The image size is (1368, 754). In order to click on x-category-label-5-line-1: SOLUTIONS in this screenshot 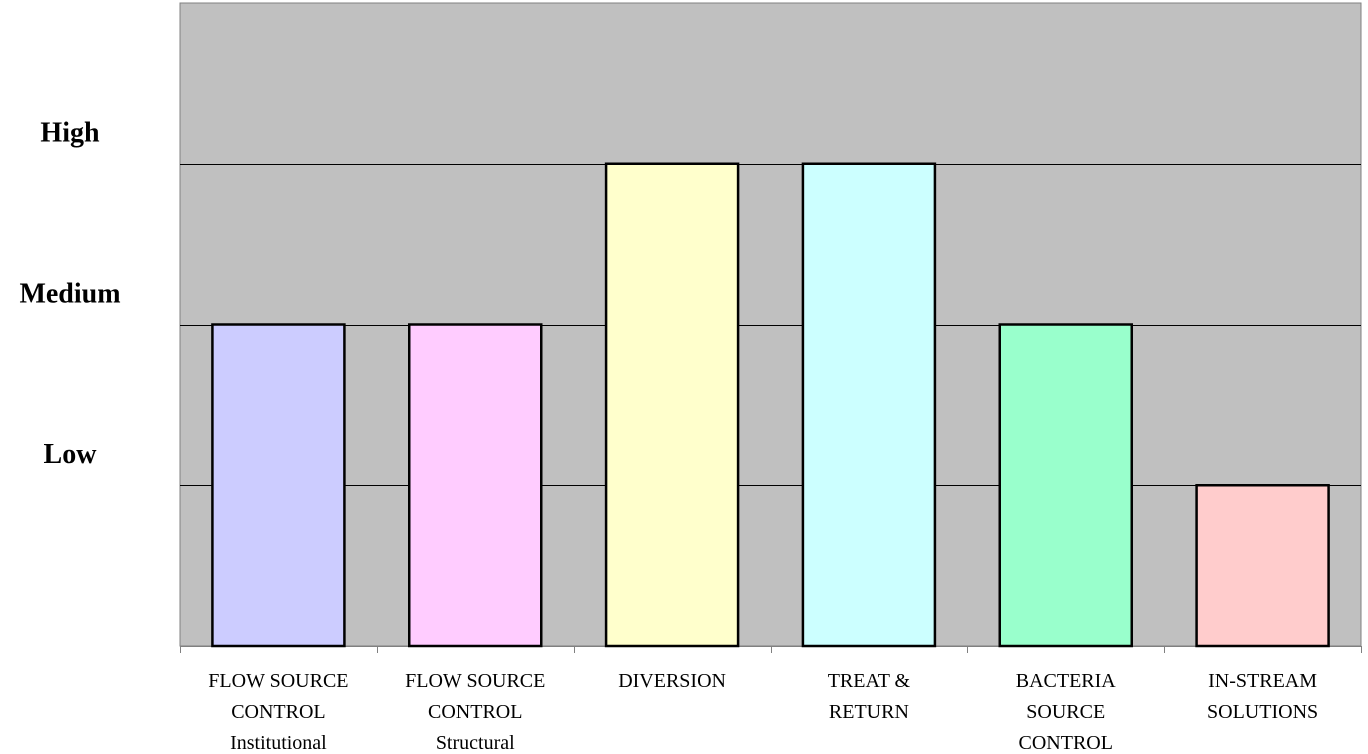, I will do `click(1262, 712)`.